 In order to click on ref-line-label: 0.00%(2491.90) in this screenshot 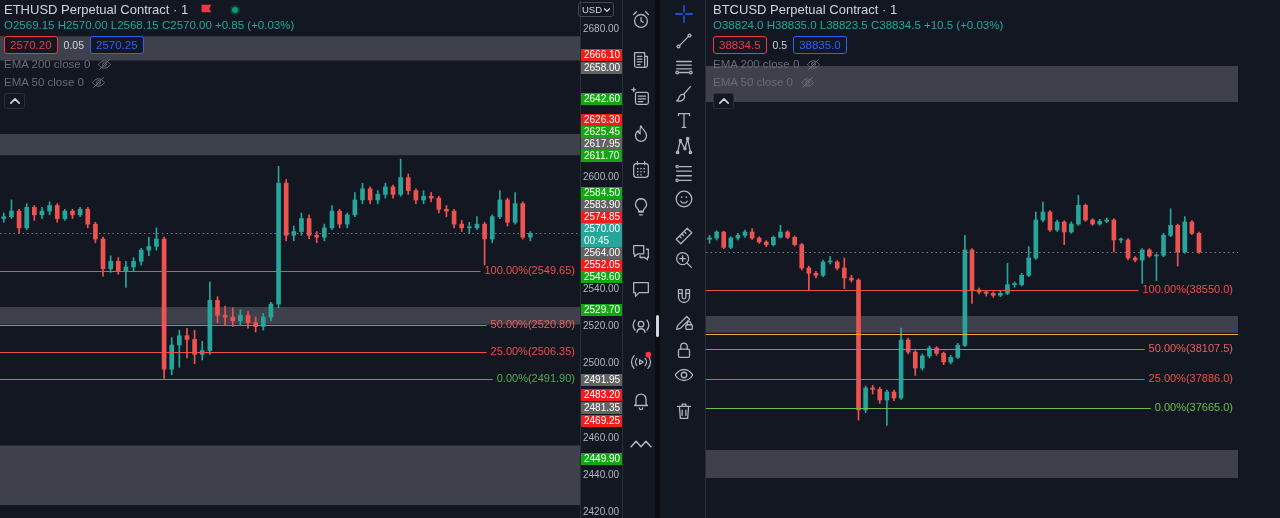, I will do `click(535, 377)`.